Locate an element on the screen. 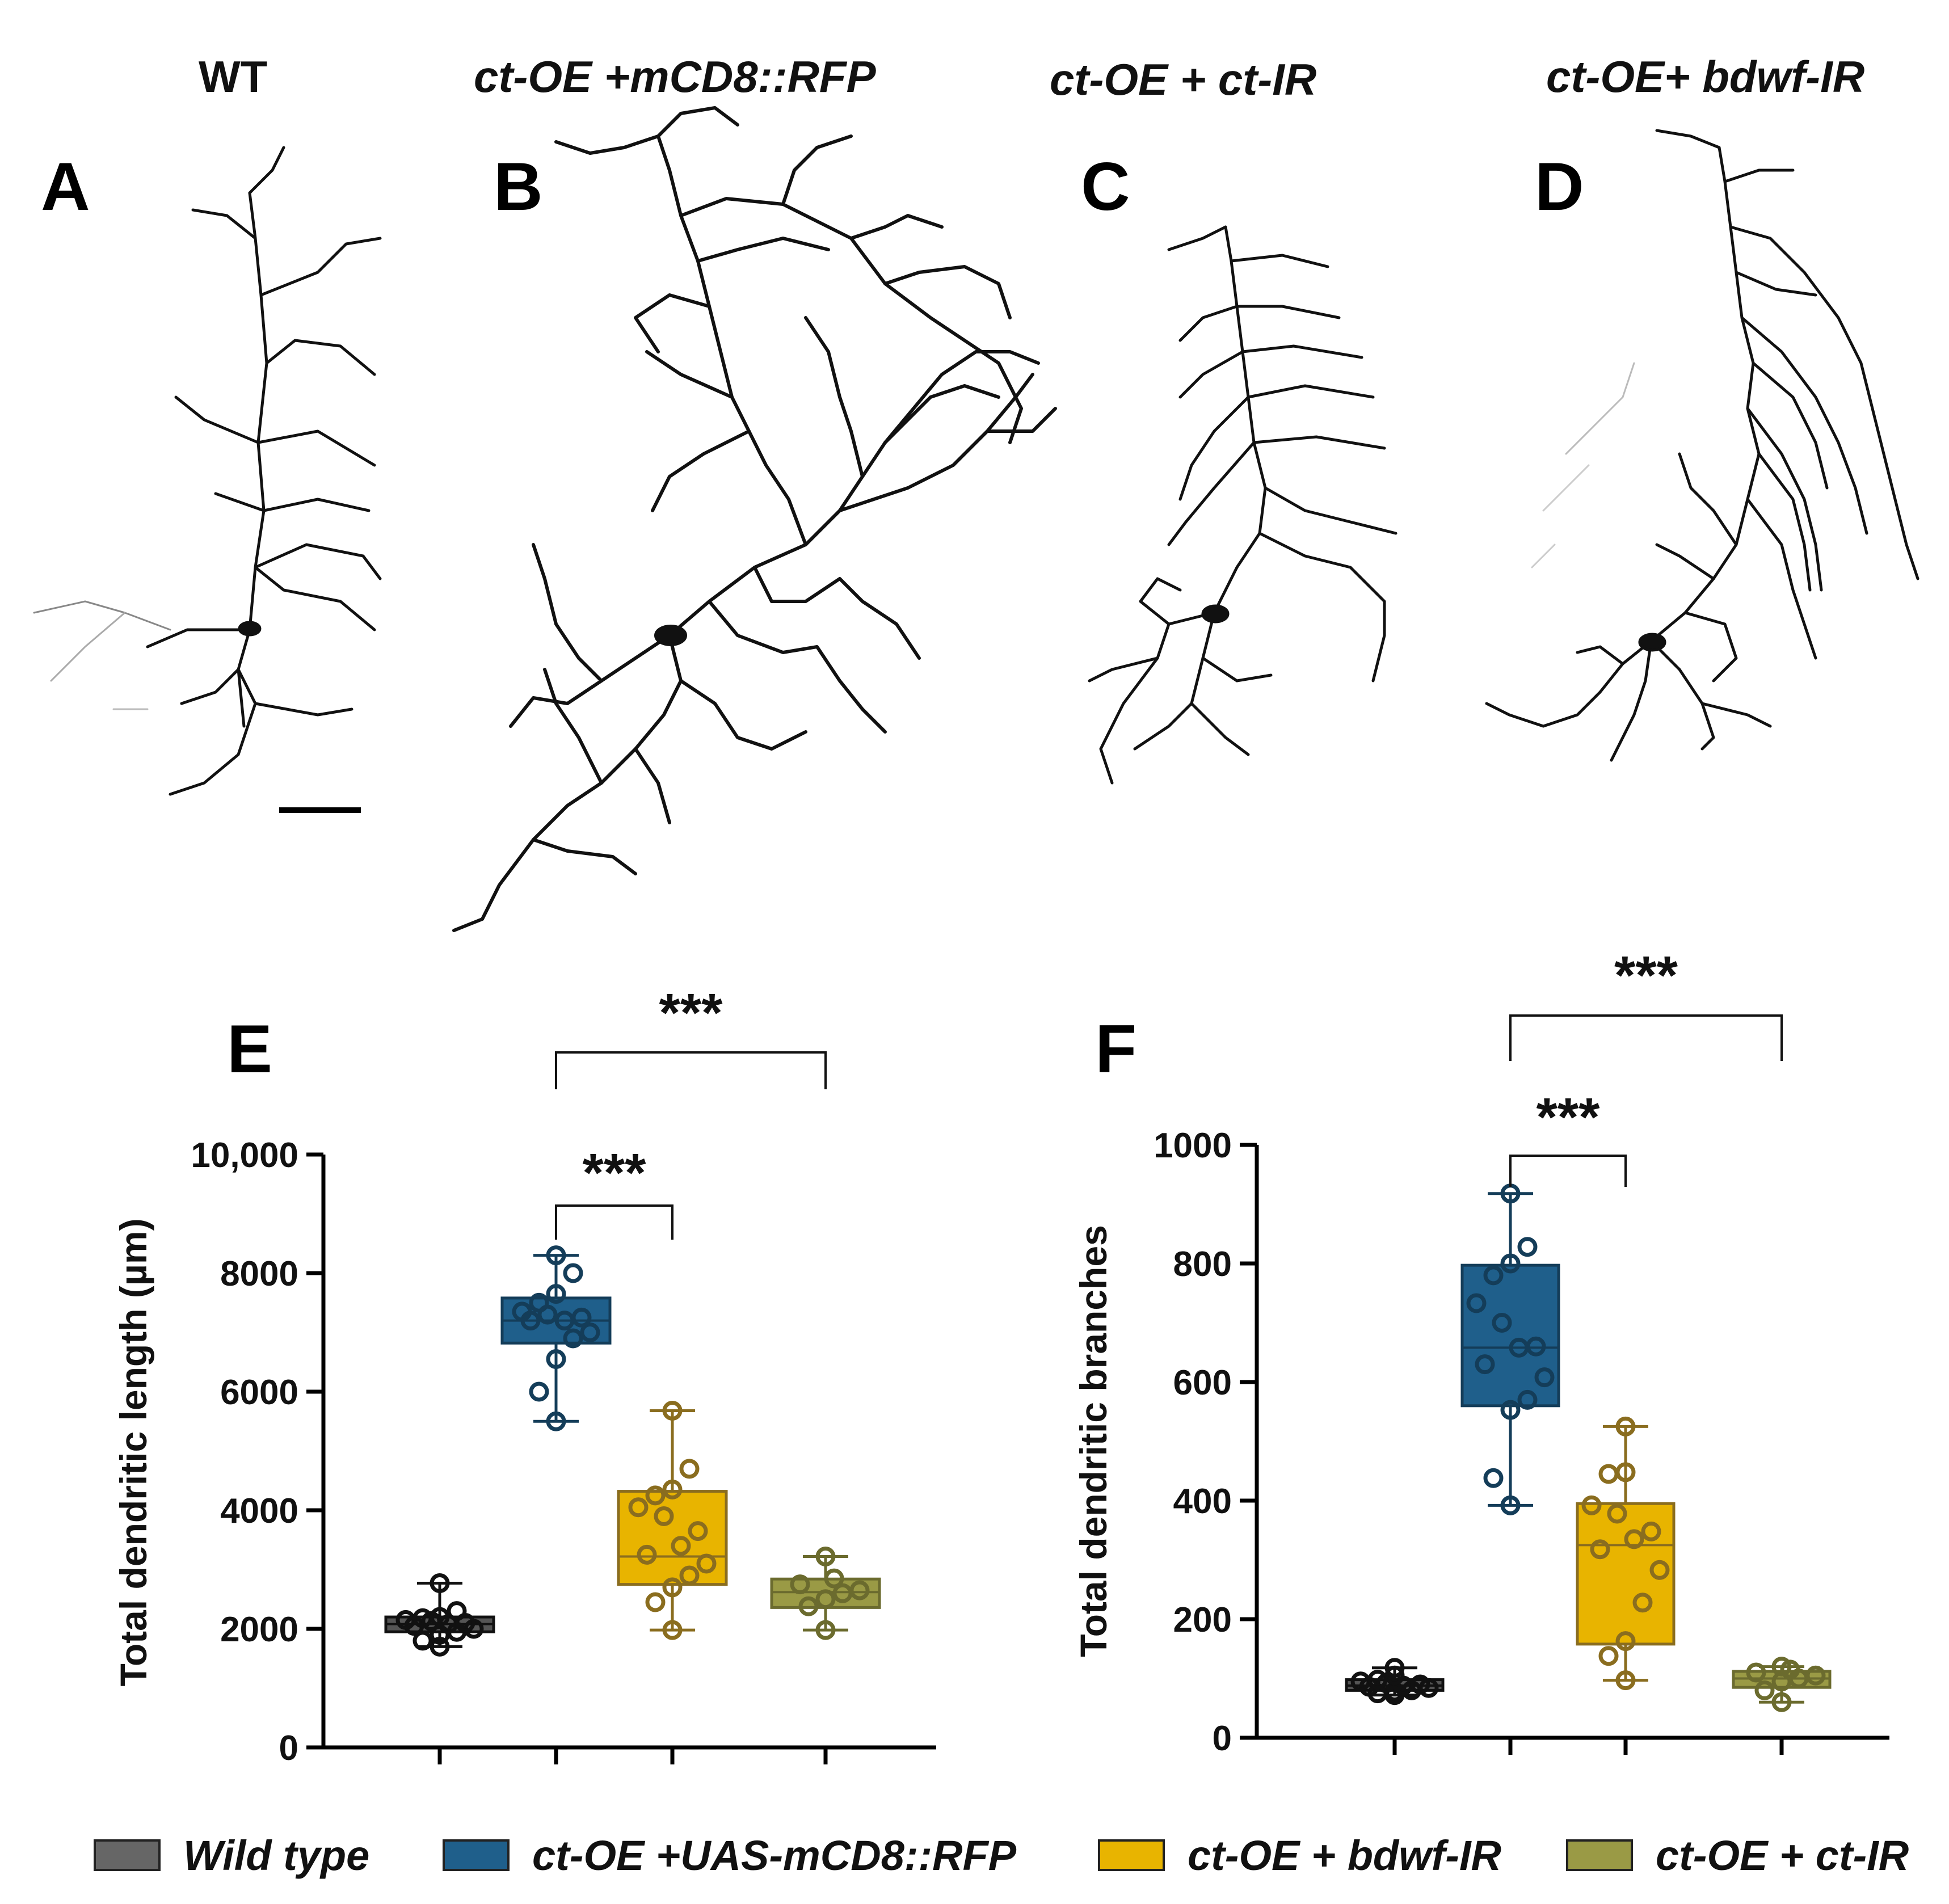 This screenshot has height=1904, width=1949. legend-item-wild-type: Wild type is located at coordinates (231, 1855).